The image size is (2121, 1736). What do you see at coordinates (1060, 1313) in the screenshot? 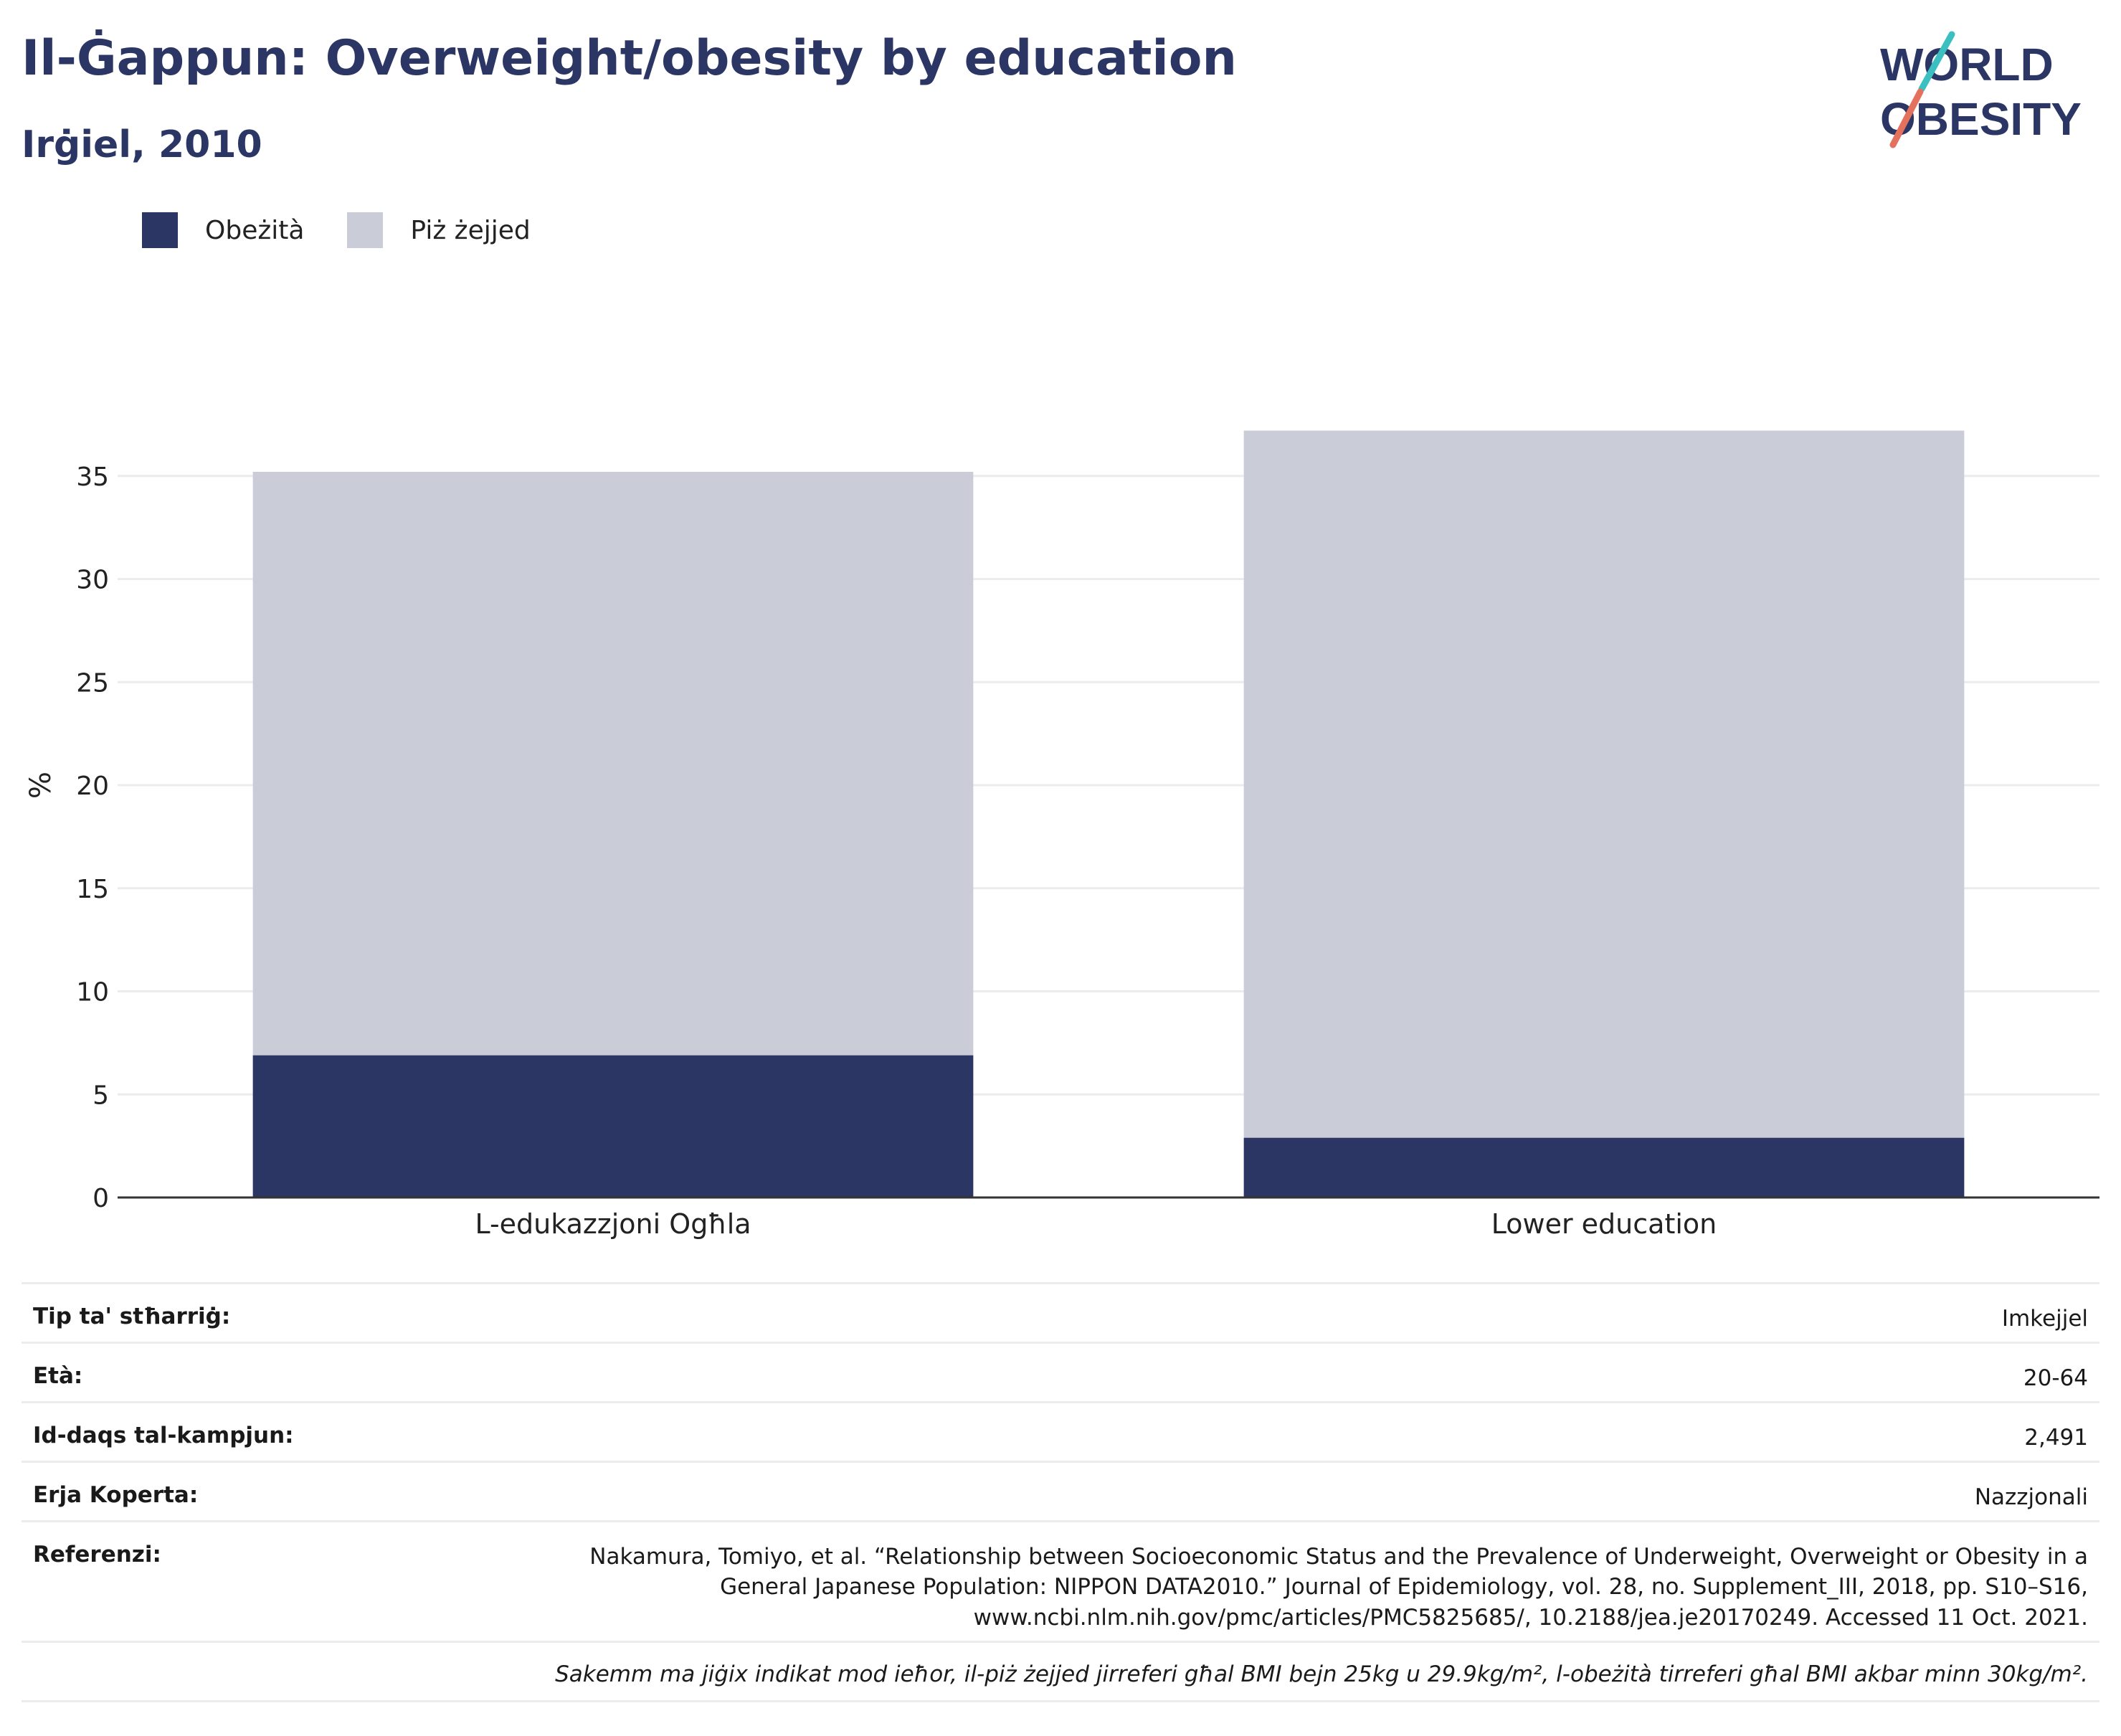
I see `info-row-survey-type: Tip ta' stħarriġ: Imkejjel` at bounding box center [1060, 1313].